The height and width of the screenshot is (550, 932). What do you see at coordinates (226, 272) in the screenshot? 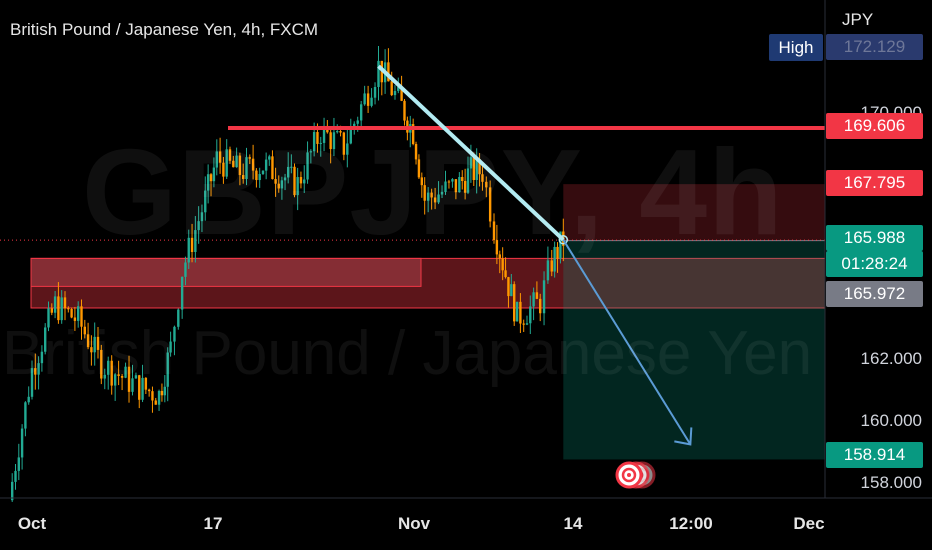
I see `demand-zone-inner` at bounding box center [226, 272].